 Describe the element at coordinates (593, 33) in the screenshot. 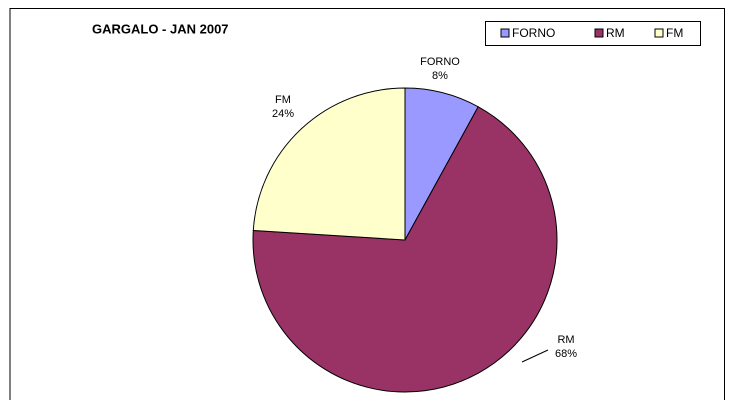

I see `legend-box` at that location.